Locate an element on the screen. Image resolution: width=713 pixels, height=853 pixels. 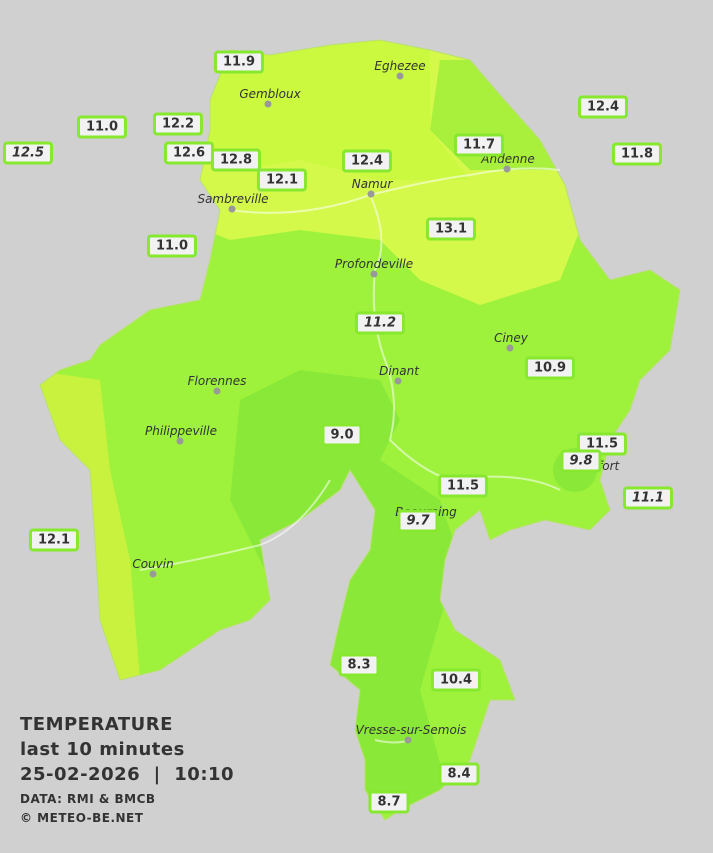
station-reading: 11.1 is located at coordinates (648, 498).